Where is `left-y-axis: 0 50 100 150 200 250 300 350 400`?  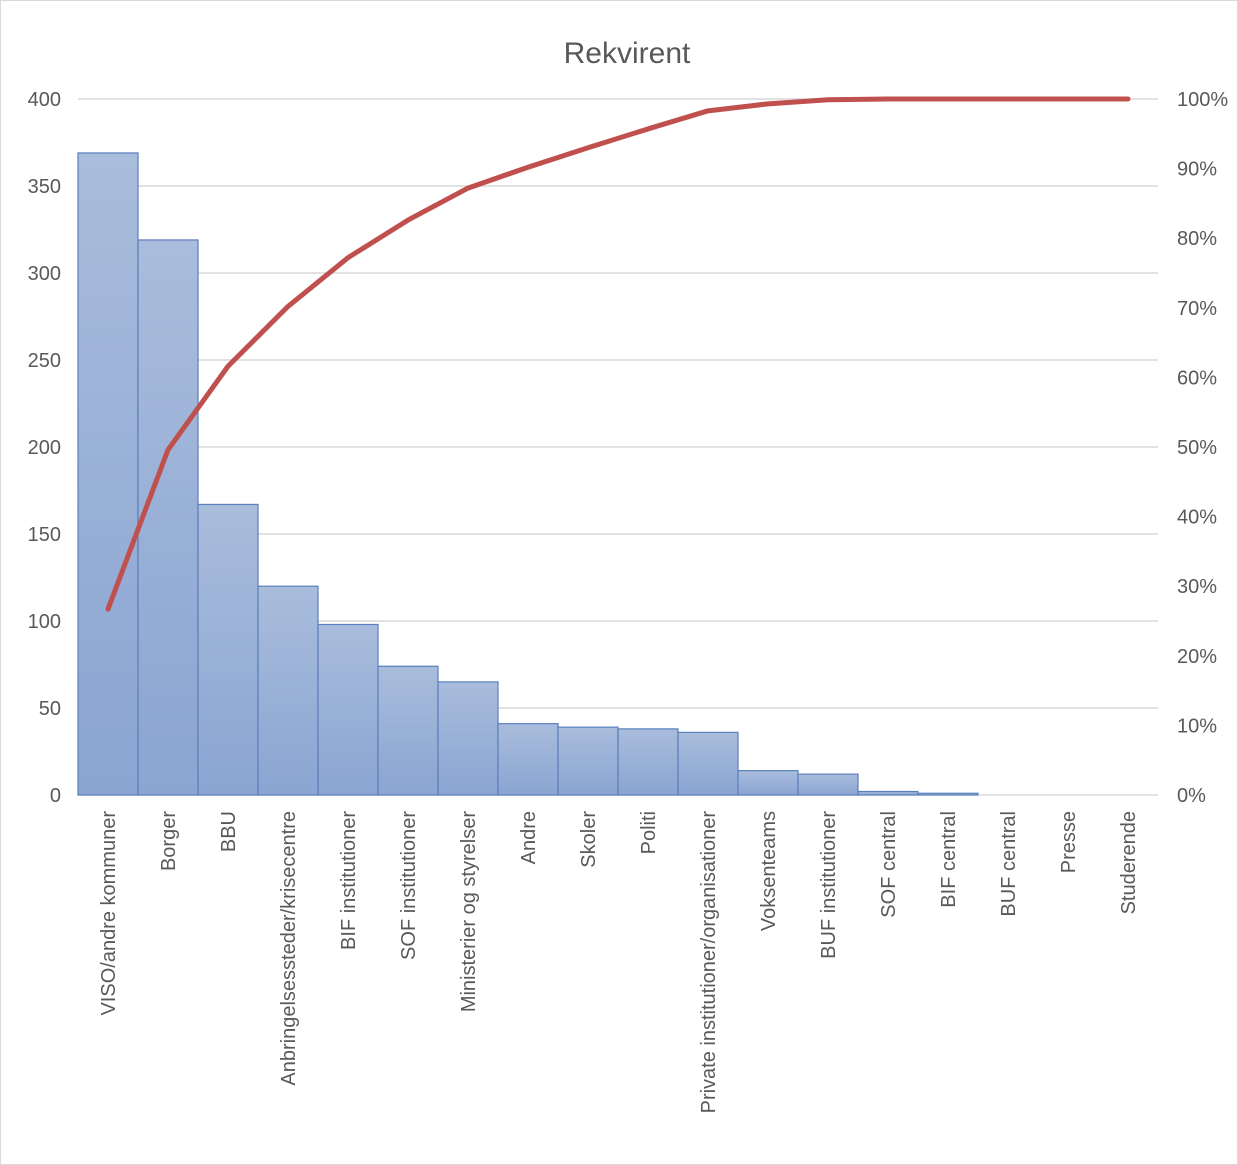
left-y-axis: 0 50 100 150 200 250 300 350 400 is located at coordinates (44, 448).